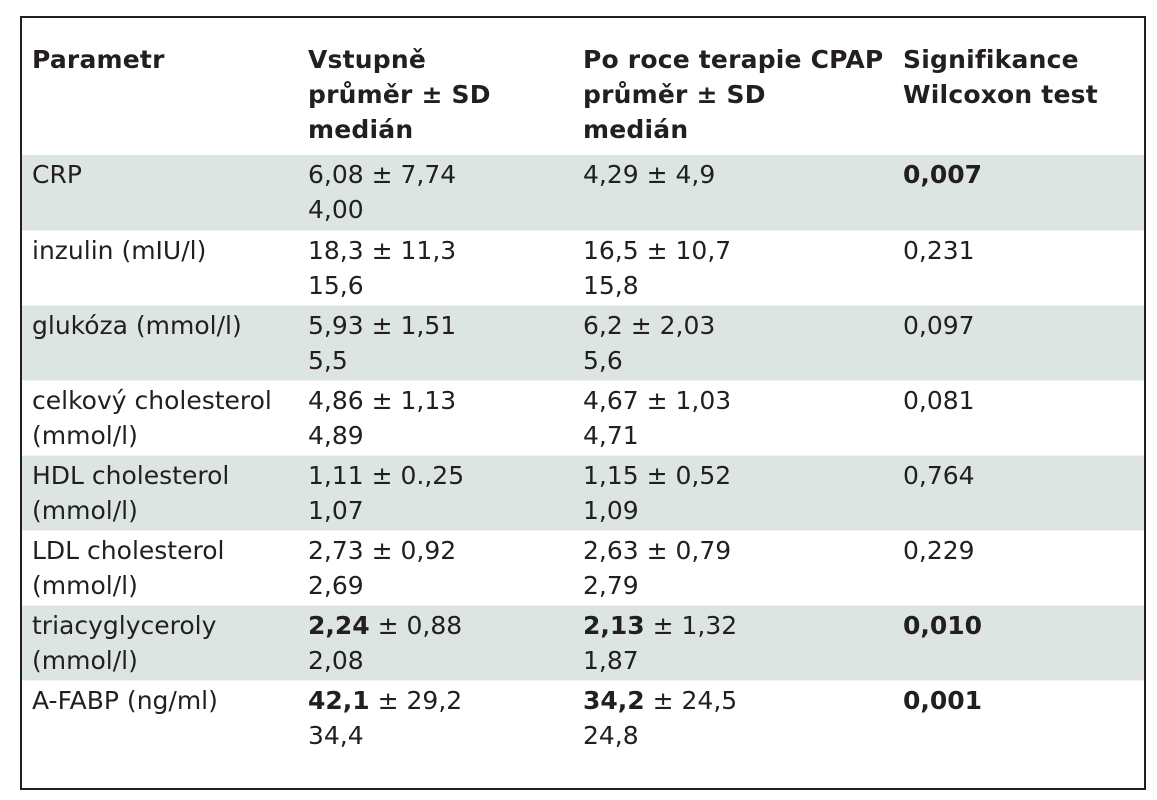 The width and height of the screenshot is (1157, 800). Describe the element at coordinates (160, 267) in the screenshot. I see `cell-parameter: inzulin (mIU/l)` at that location.